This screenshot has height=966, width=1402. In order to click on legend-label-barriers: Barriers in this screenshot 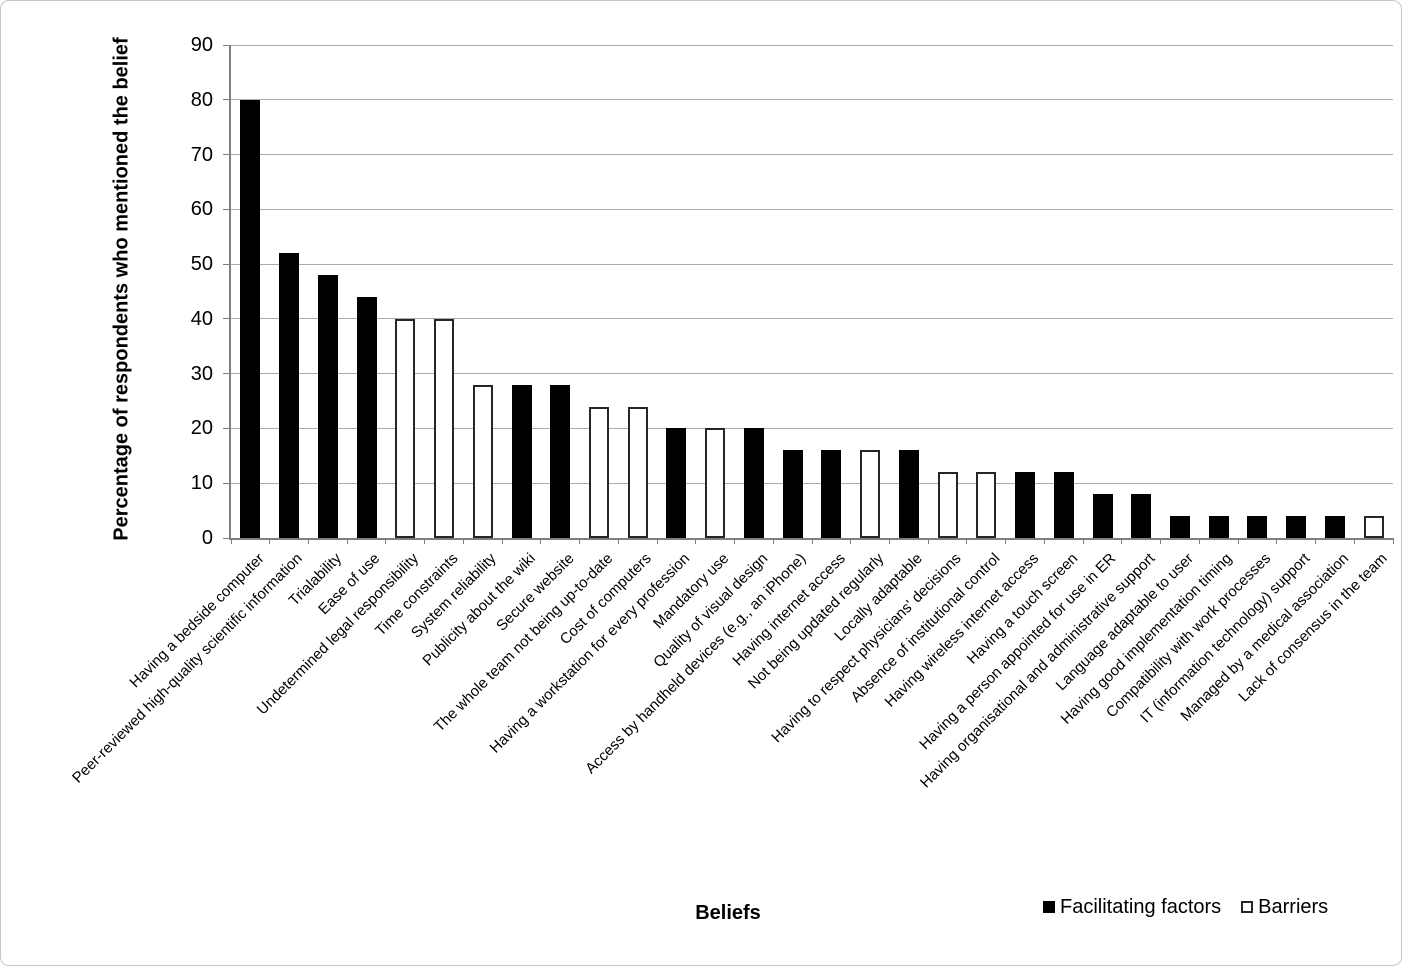, I will do `click(1293, 907)`.